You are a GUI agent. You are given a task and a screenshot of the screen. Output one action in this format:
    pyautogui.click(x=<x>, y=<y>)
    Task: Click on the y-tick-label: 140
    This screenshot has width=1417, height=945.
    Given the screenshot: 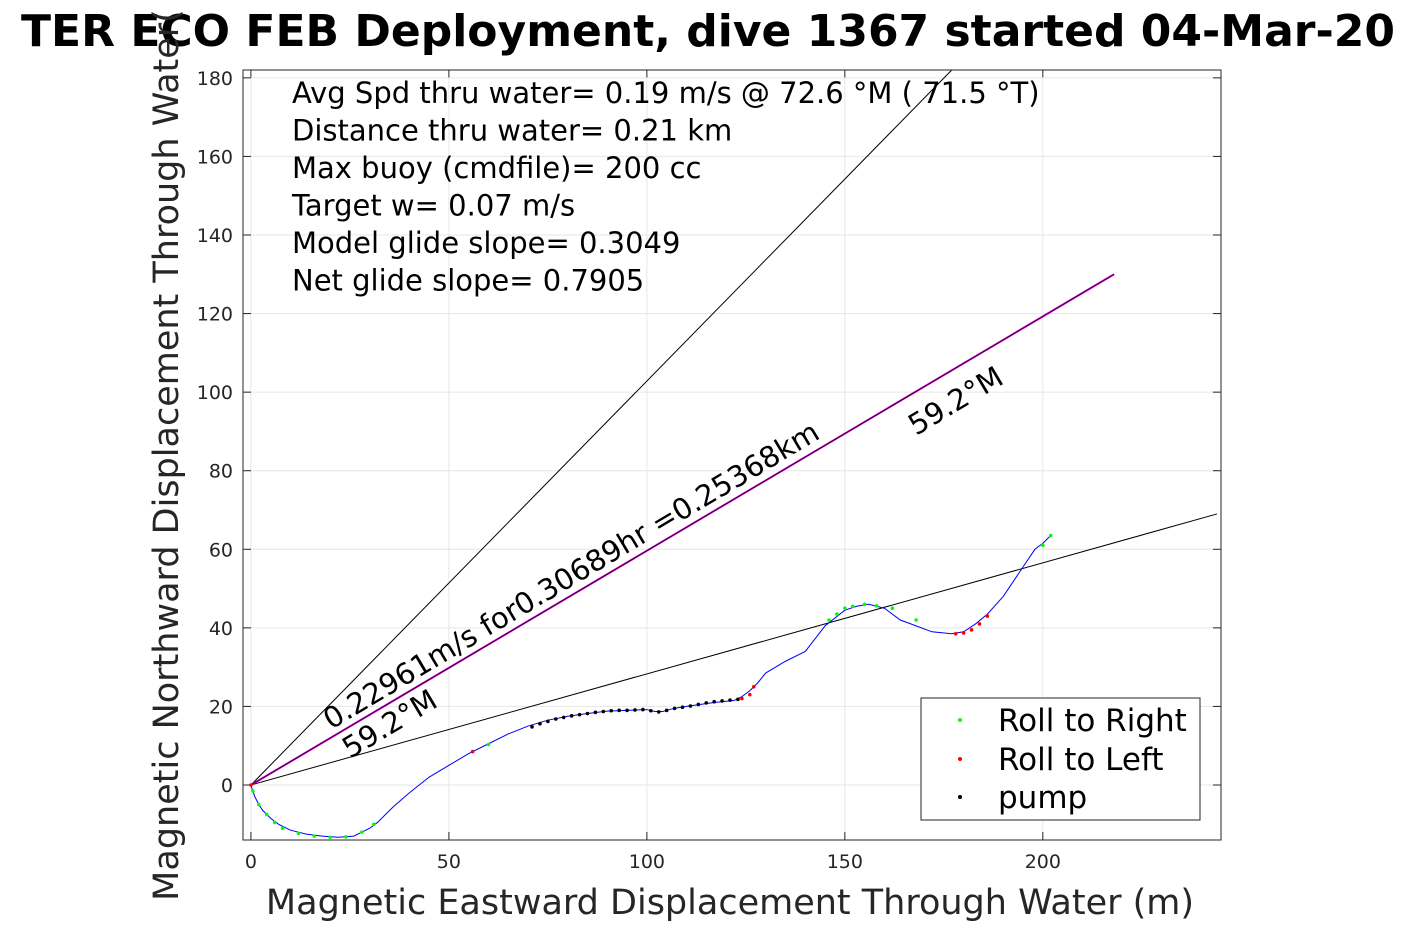 What is the action you would take?
    pyautogui.click(x=215, y=236)
    